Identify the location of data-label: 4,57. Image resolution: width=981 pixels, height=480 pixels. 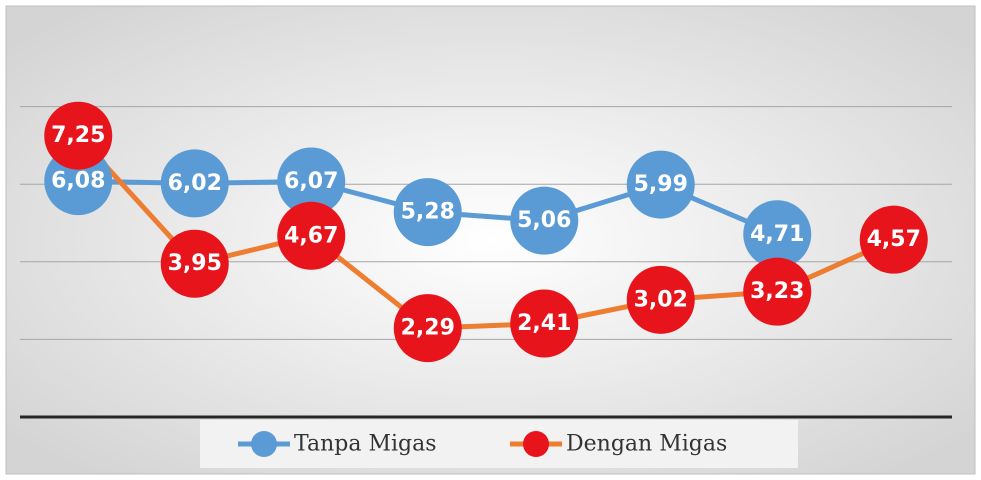
(894, 239).